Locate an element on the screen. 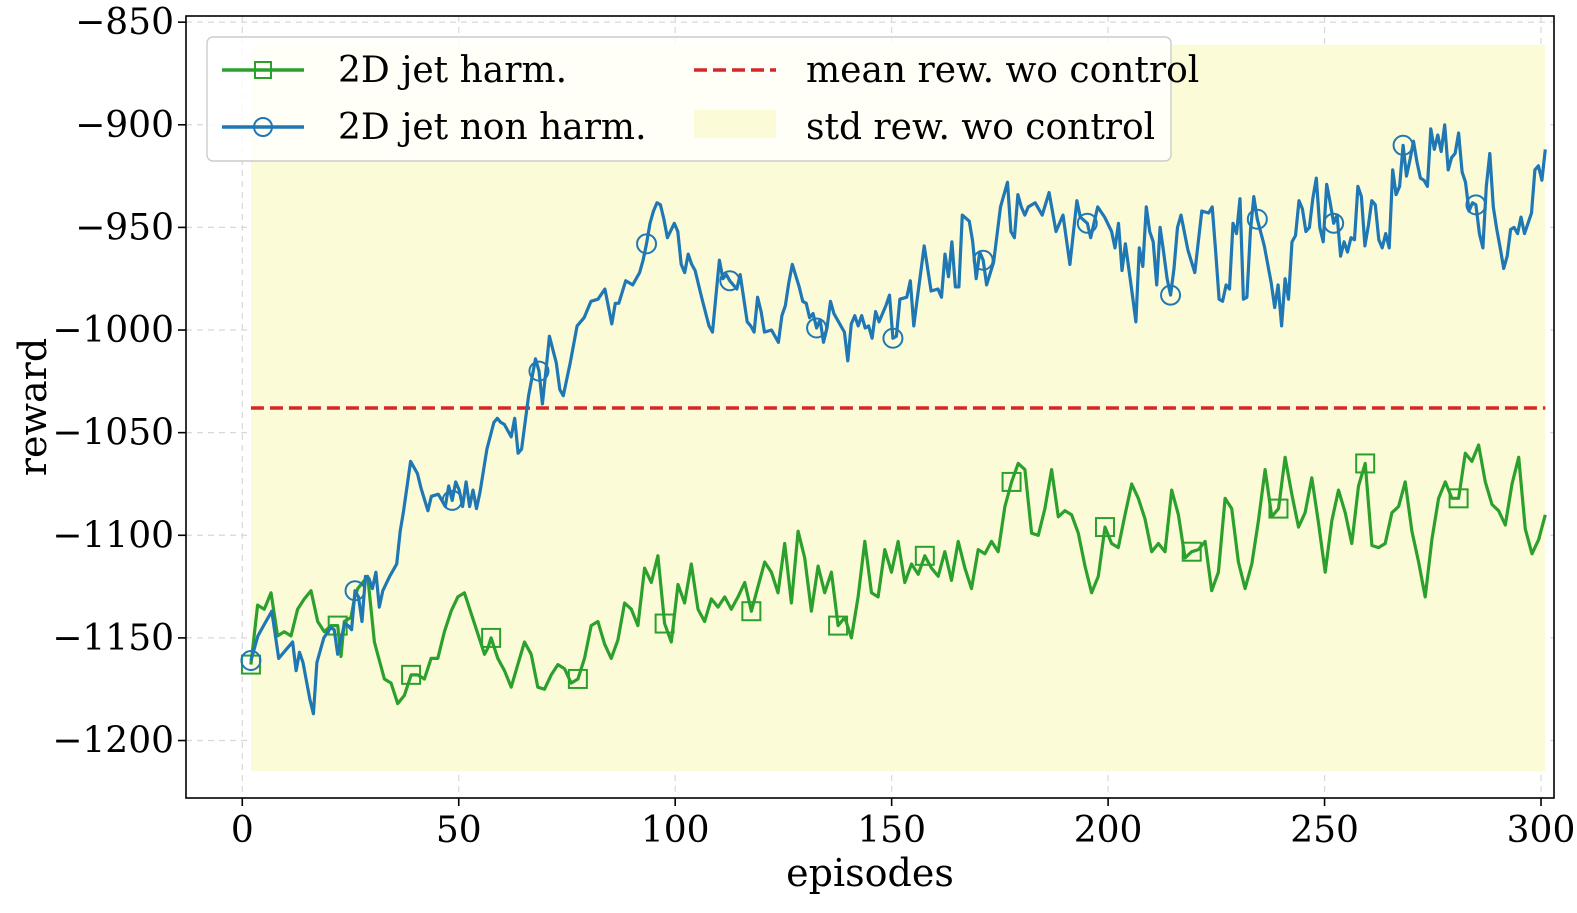  x-tick-label-2: 100 is located at coordinates (675, 830).